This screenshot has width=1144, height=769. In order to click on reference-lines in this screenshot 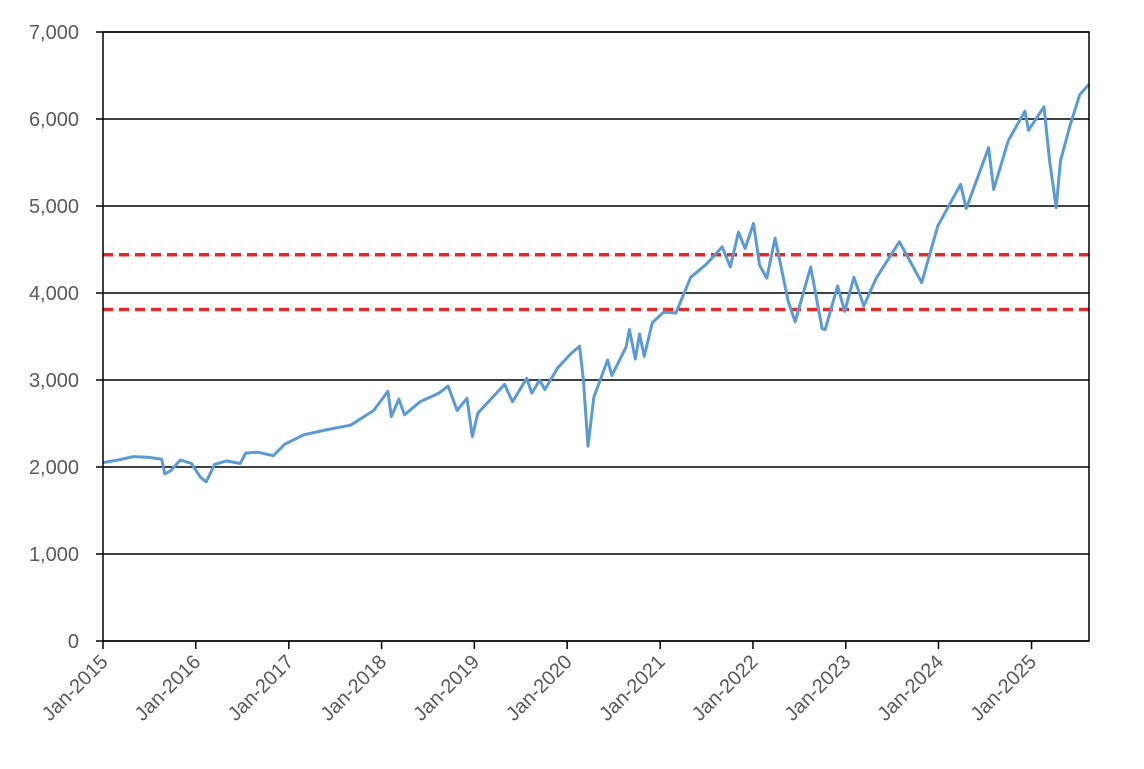, I will do `click(596, 282)`.